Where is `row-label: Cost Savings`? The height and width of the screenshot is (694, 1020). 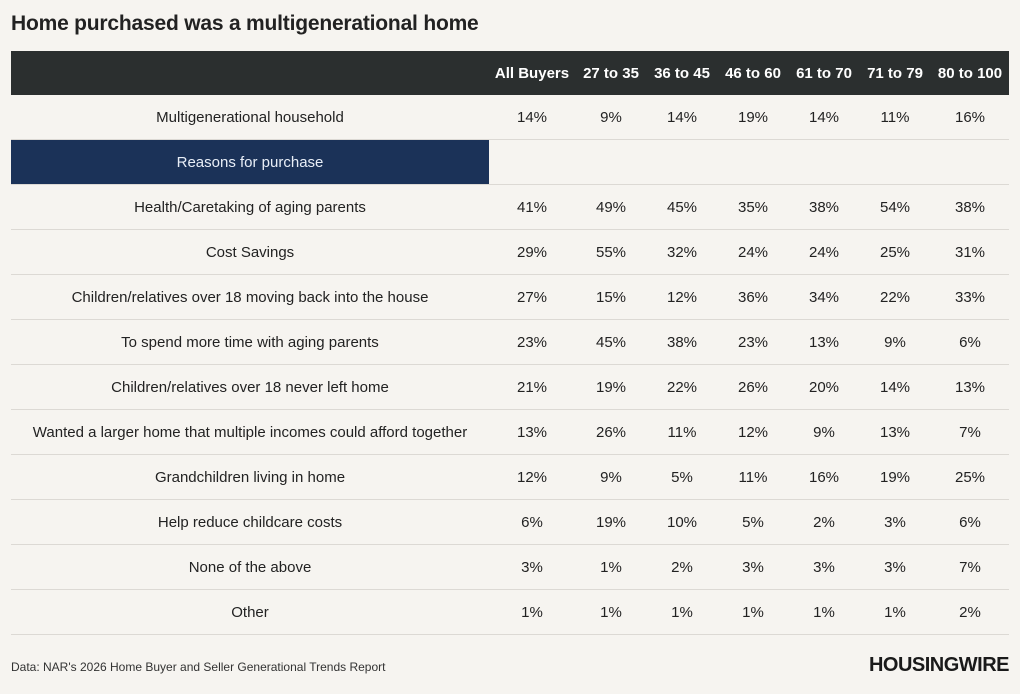
row-label: Cost Savings is located at coordinates (250, 252).